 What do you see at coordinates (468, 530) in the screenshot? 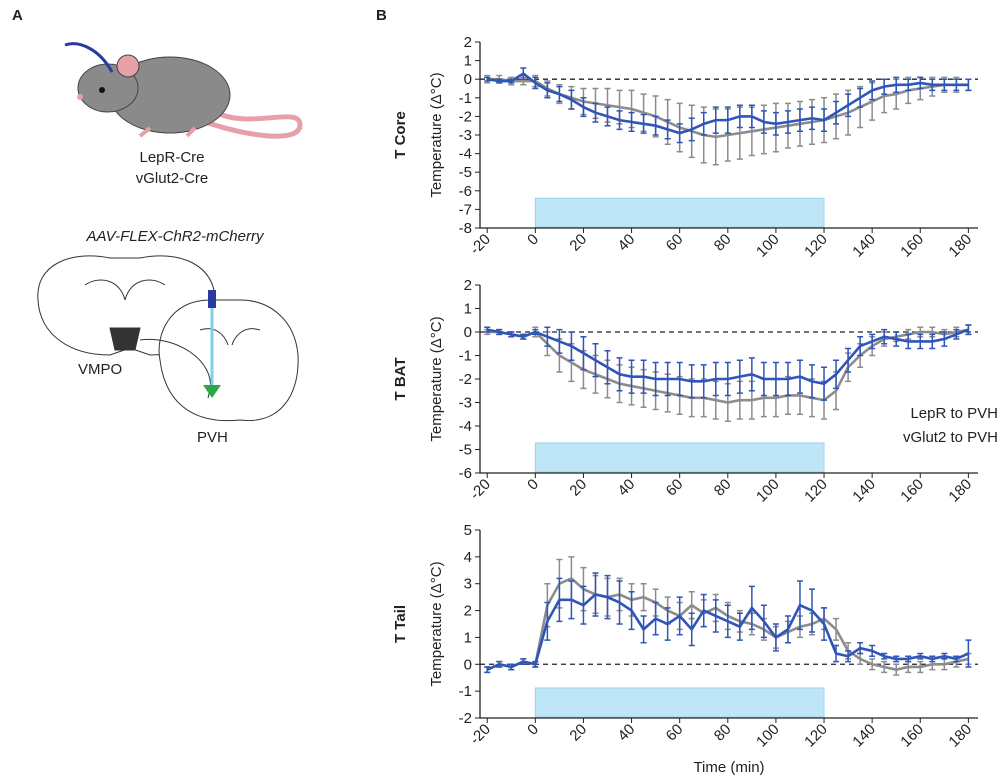
I see `y-tick-label: 5` at bounding box center [468, 530].